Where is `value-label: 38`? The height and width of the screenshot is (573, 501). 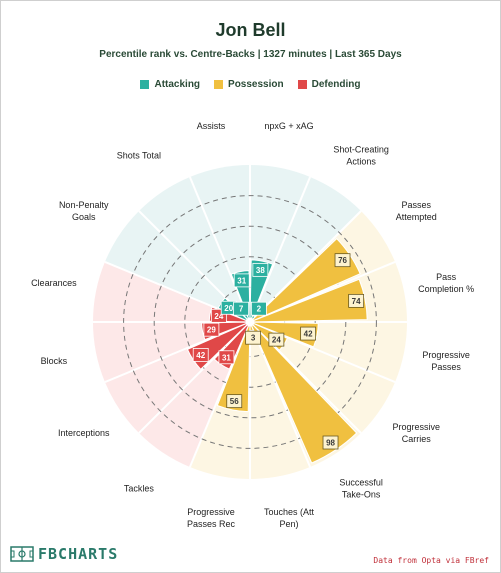 value-label: 38 is located at coordinates (260, 270).